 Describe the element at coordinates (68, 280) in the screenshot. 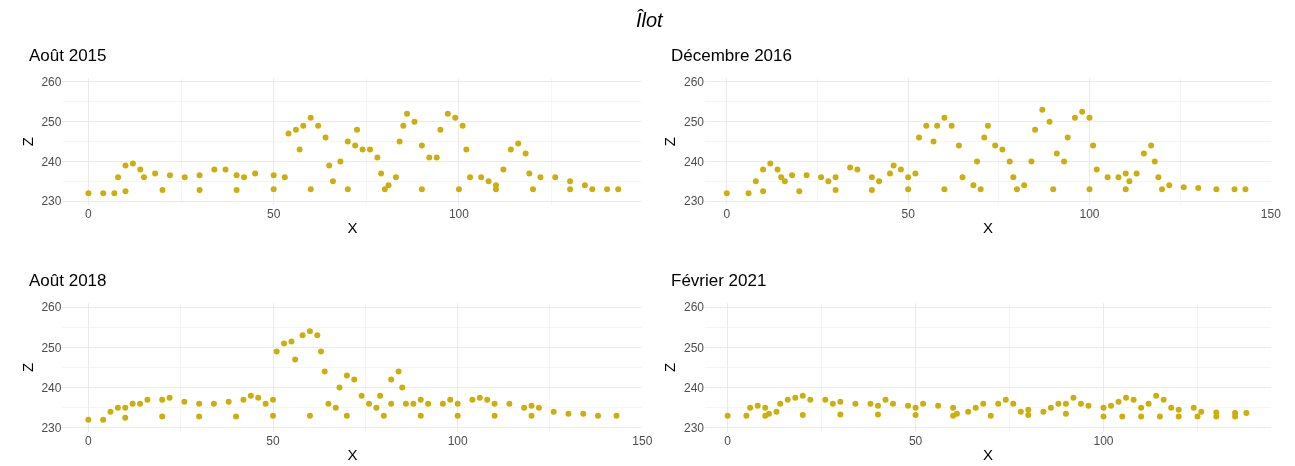

I see `chart-title: Août 2018` at that location.